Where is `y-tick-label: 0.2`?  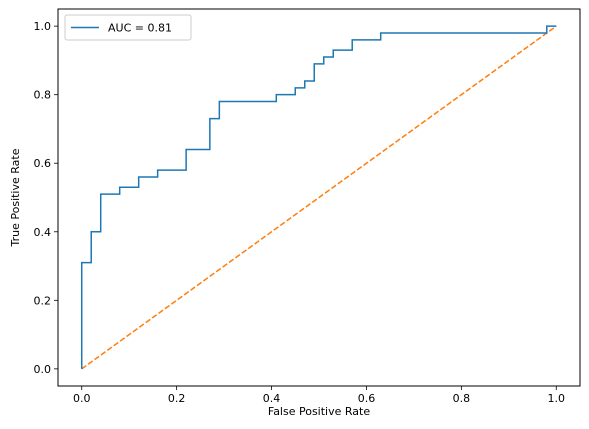 y-tick-label: 0.2 is located at coordinates (43, 300).